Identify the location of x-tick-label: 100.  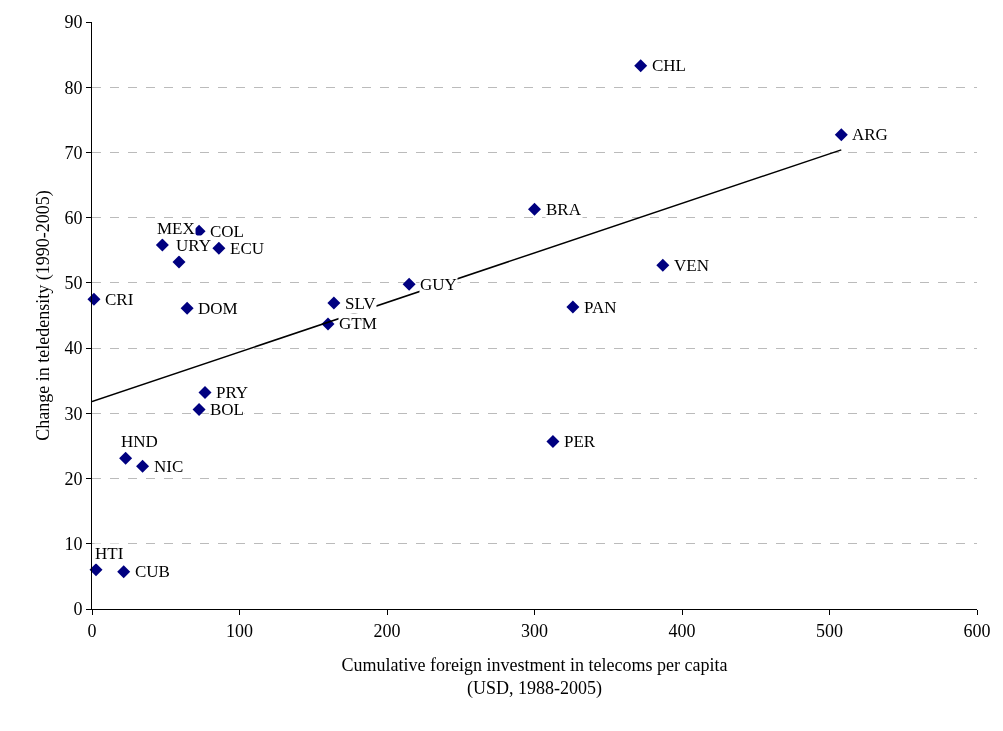
(239, 630).